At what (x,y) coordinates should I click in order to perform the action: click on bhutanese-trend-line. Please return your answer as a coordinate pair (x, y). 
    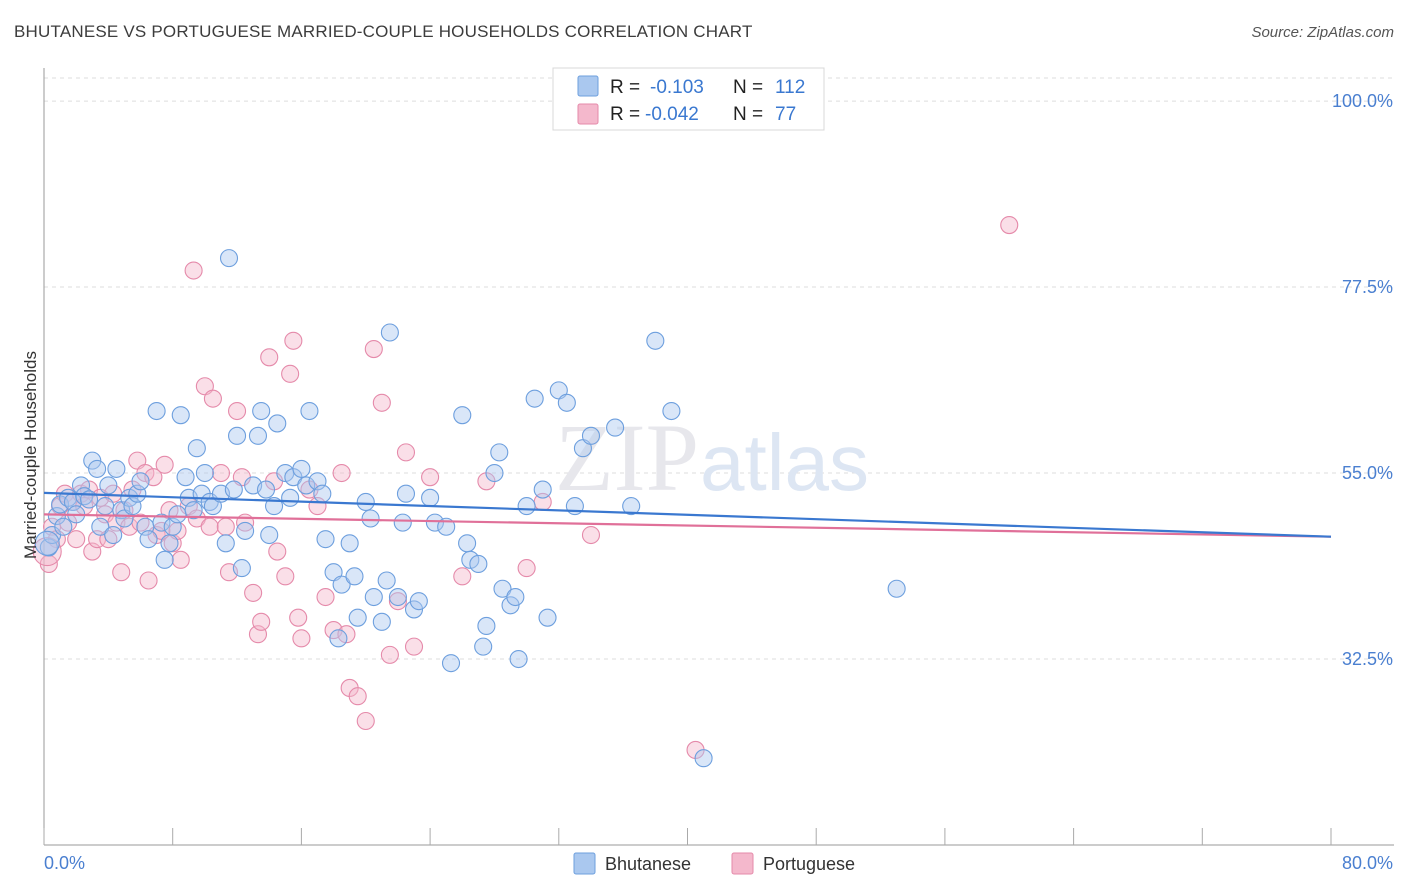
    Looking at the image, I should click on (687, 514).